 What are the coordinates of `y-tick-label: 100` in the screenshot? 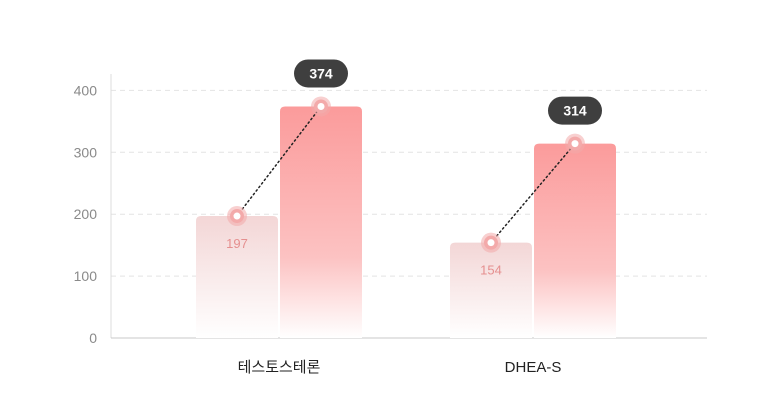 It's located at (86, 276).